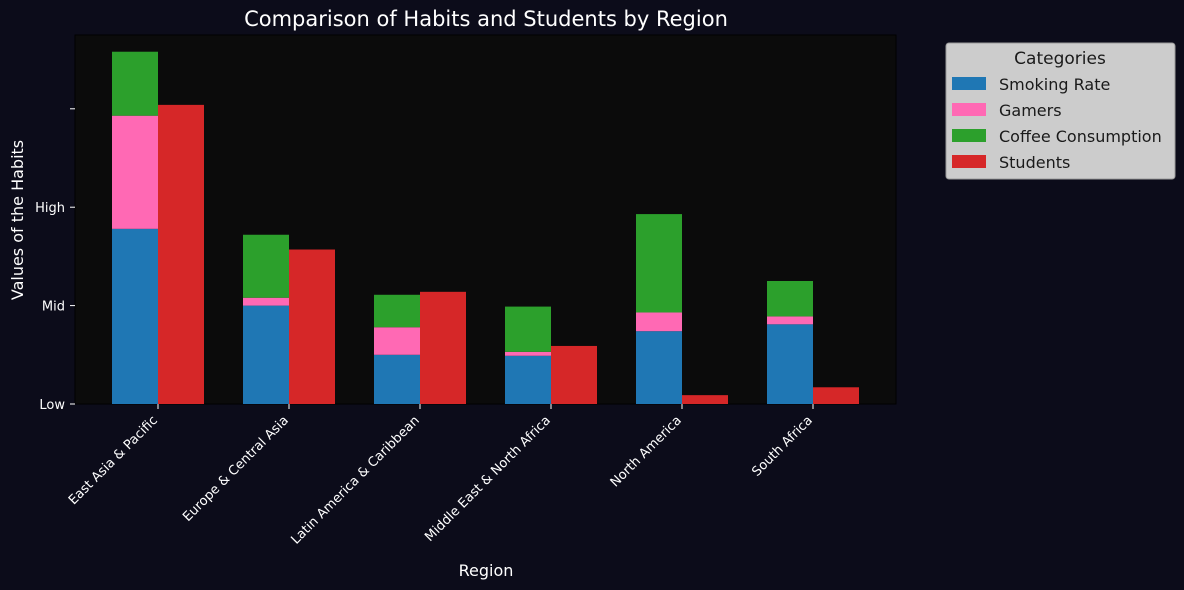 The width and height of the screenshot is (1184, 590). Describe the element at coordinates (969, 135) in the screenshot. I see `legend-swatch-coffee-consumption` at that location.